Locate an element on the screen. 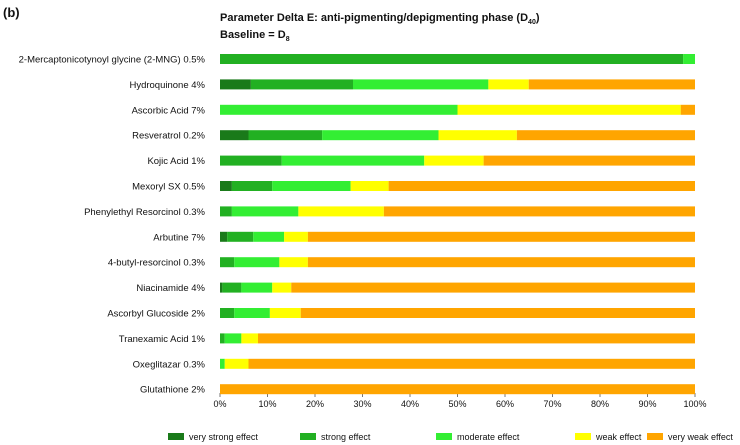 This screenshot has width=740, height=445. x-tick-label: 80% is located at coordinates (600, 404).